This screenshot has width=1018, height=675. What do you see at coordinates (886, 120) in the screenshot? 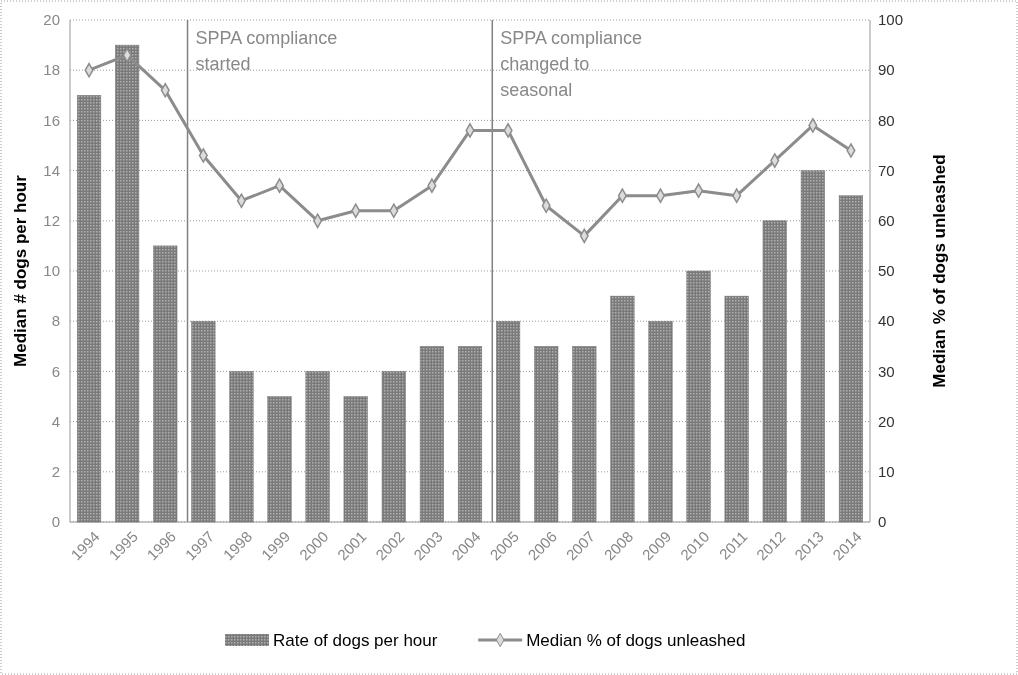
I see `y2-tick-label: 80` at bounding box center [886, 120].